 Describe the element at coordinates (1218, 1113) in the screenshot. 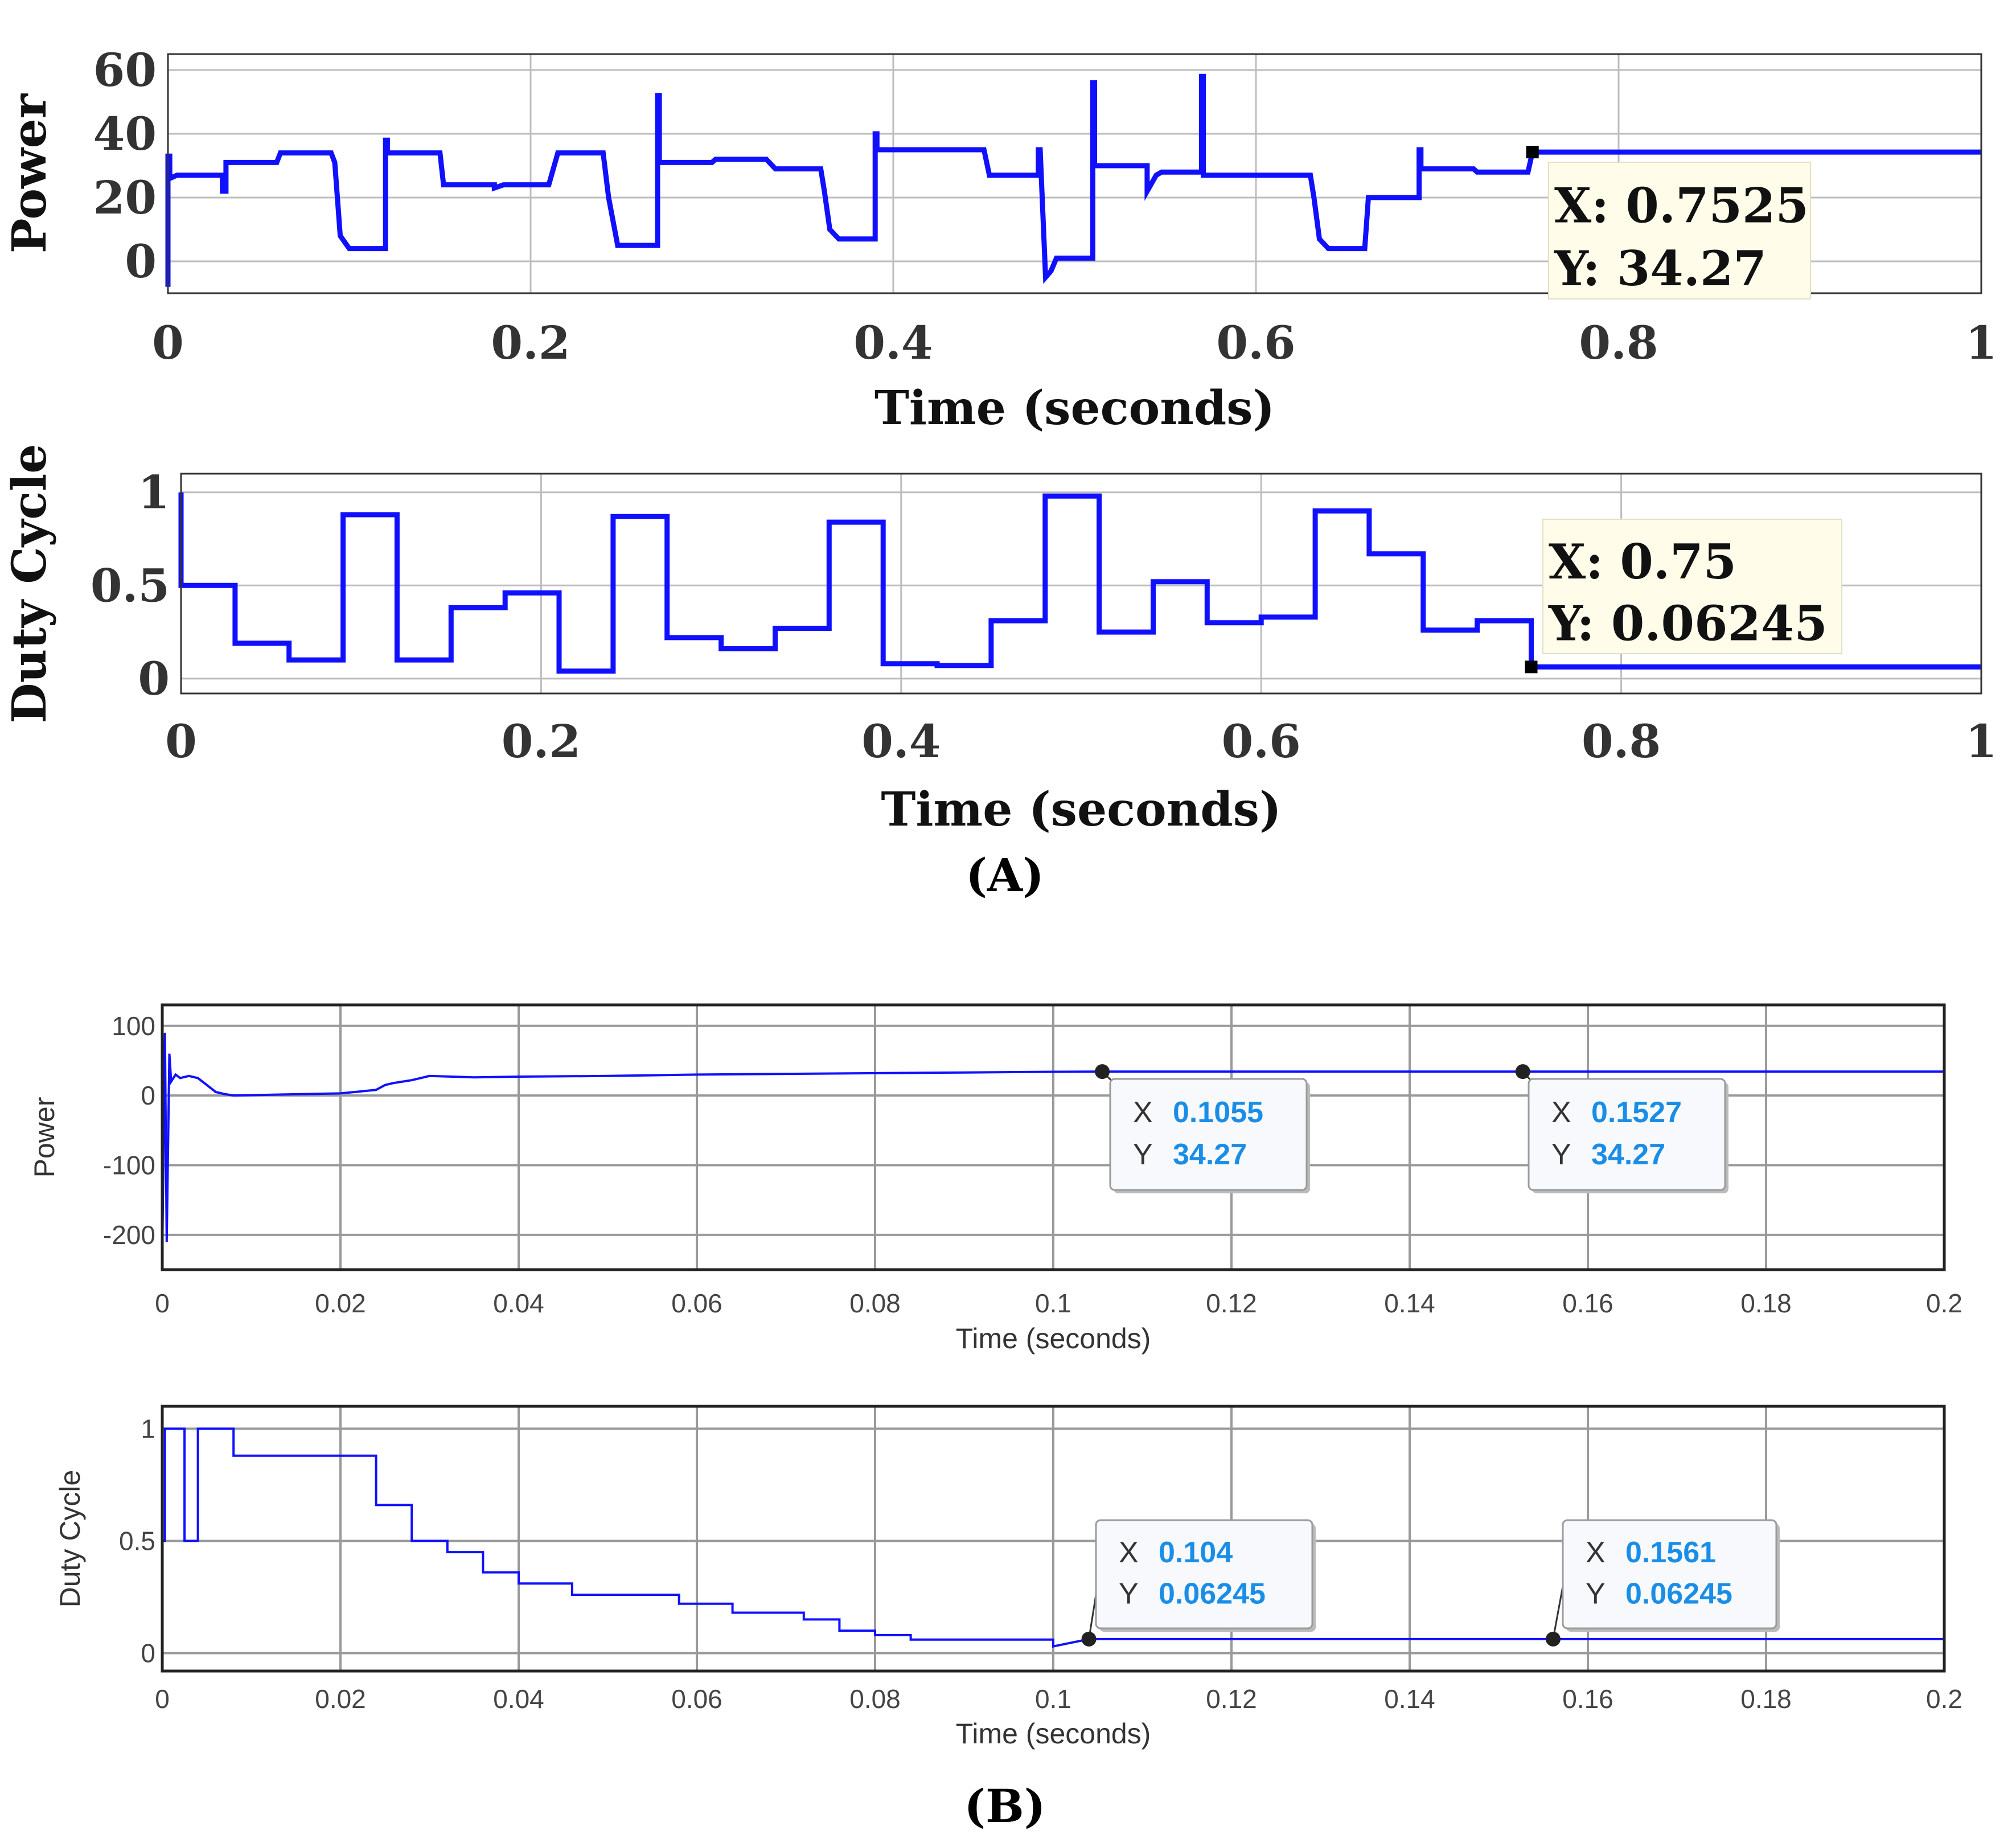

I see `datatip-x-value: 0.1055` at that location.